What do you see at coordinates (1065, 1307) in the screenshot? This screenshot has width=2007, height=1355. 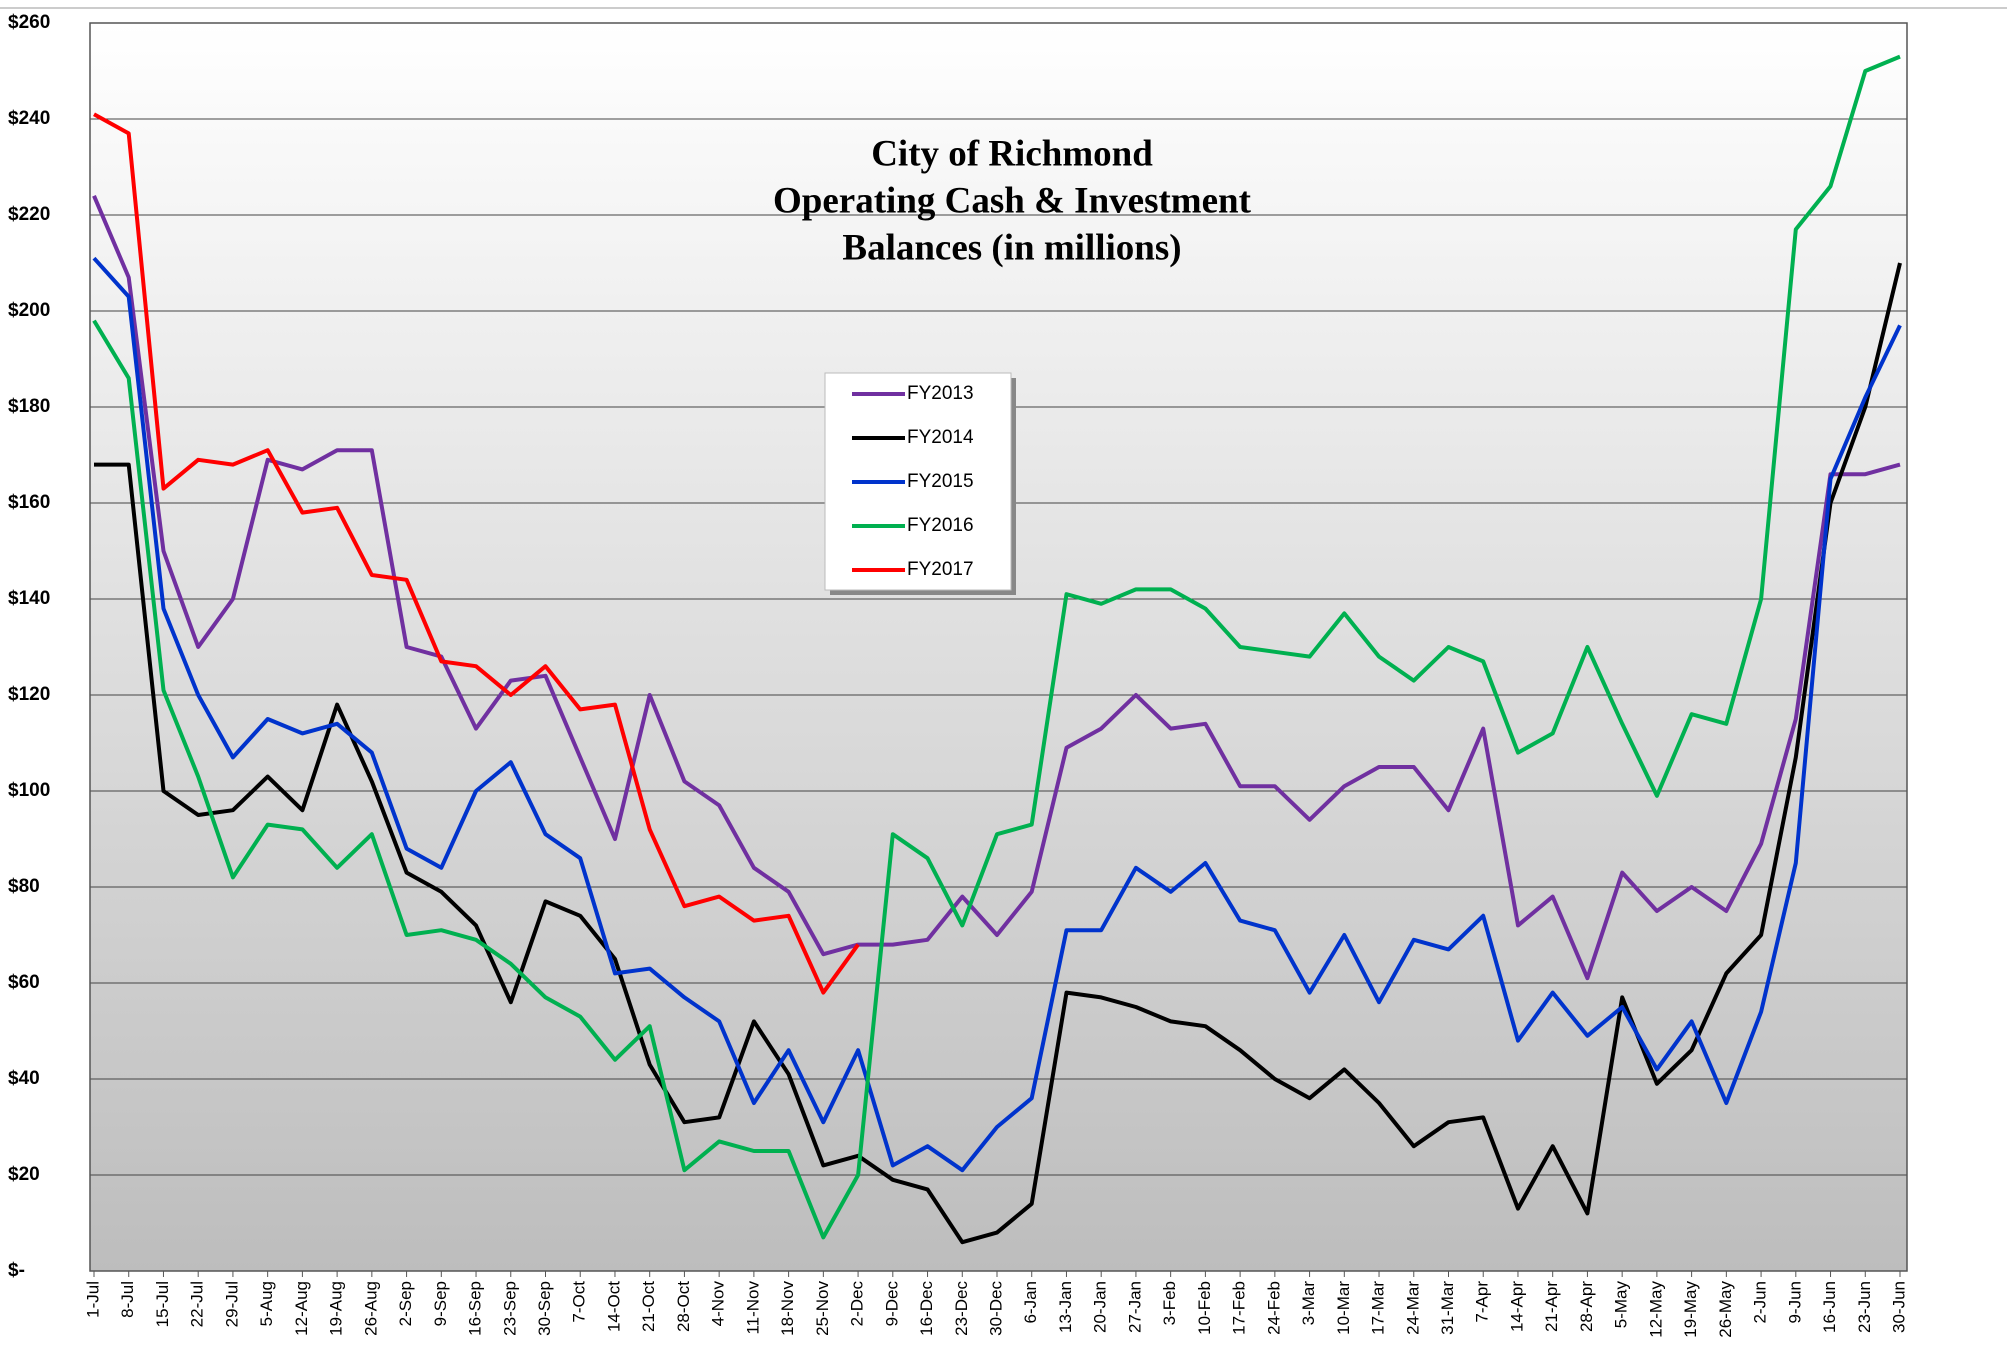 I see `x-tick-label: 13-Jan` at bounding box center [1065, 1307].